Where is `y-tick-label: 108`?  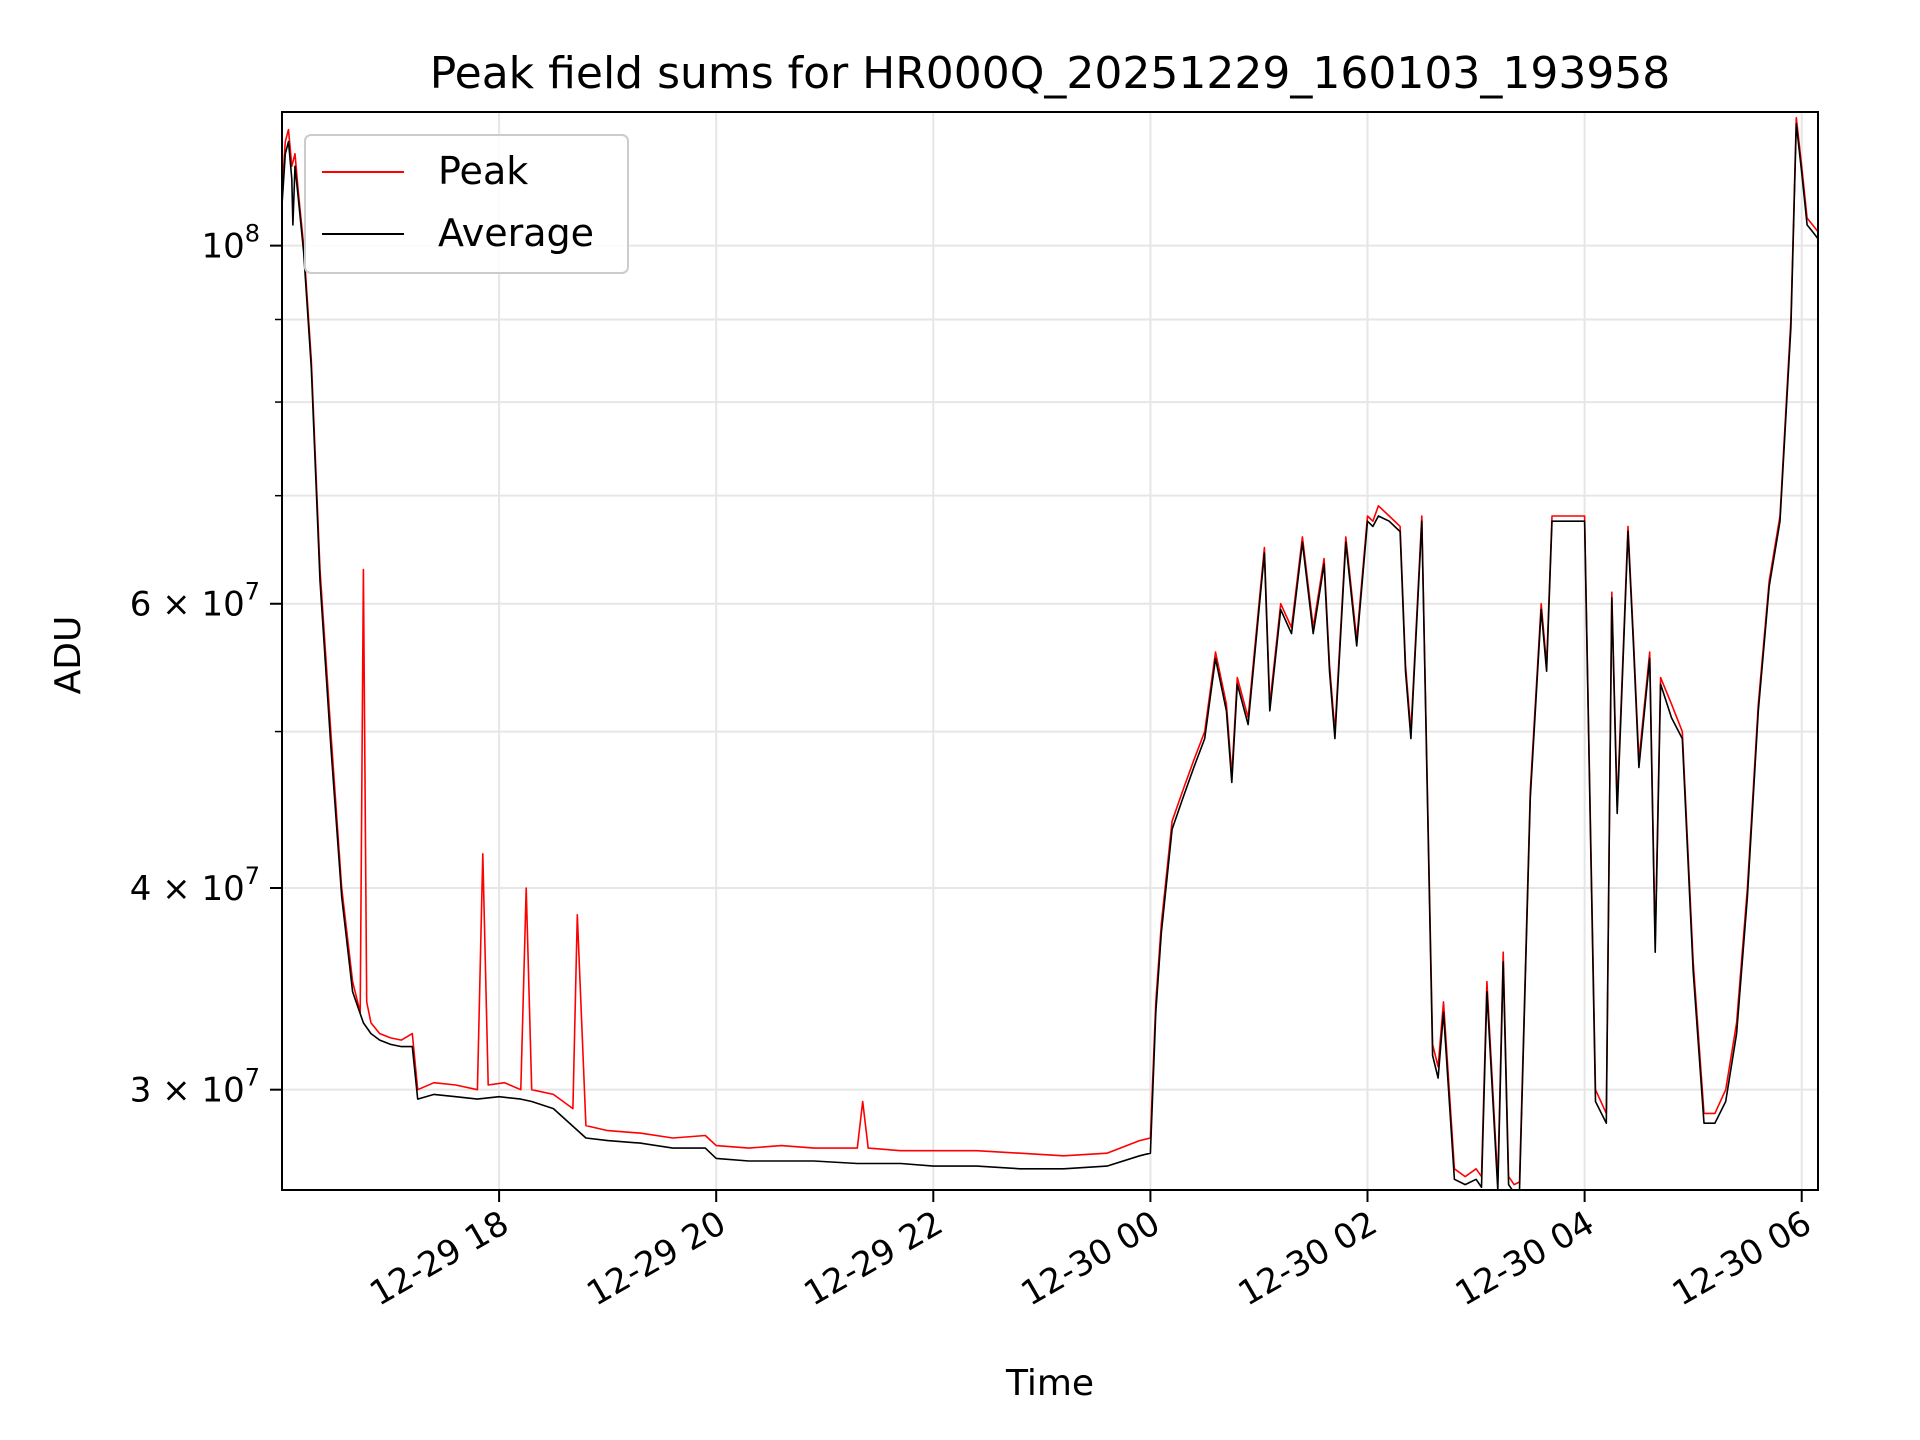 y-tick-label: 108 is located at coordinates (230, 243).